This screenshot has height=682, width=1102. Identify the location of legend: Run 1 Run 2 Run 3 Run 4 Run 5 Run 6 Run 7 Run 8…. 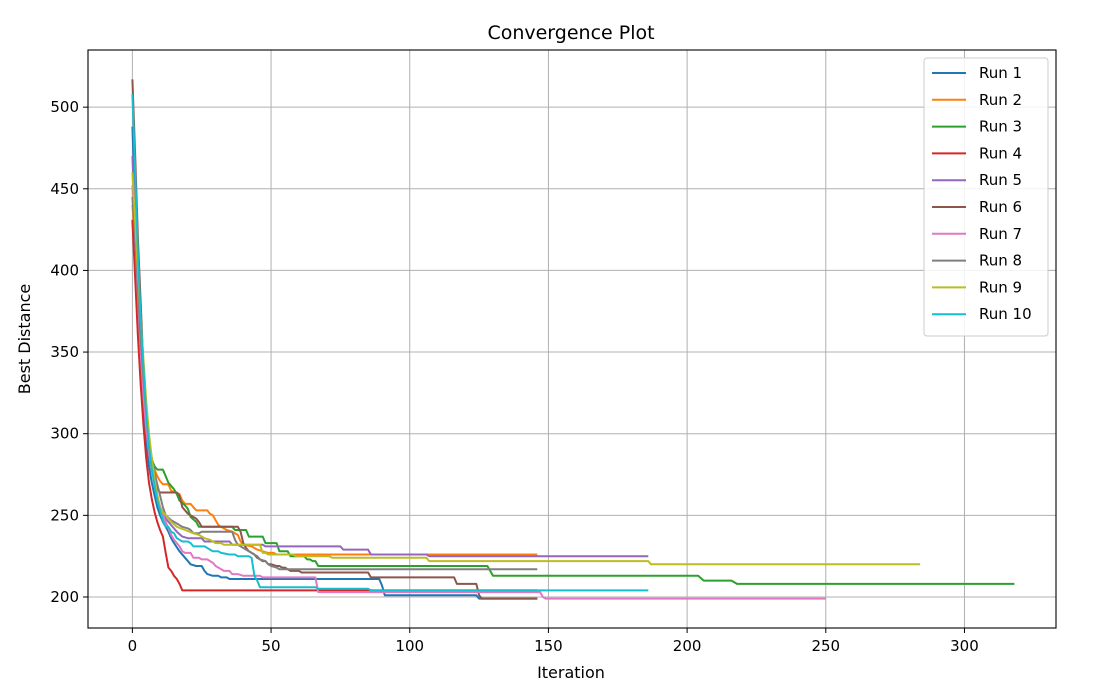
(986, 197).